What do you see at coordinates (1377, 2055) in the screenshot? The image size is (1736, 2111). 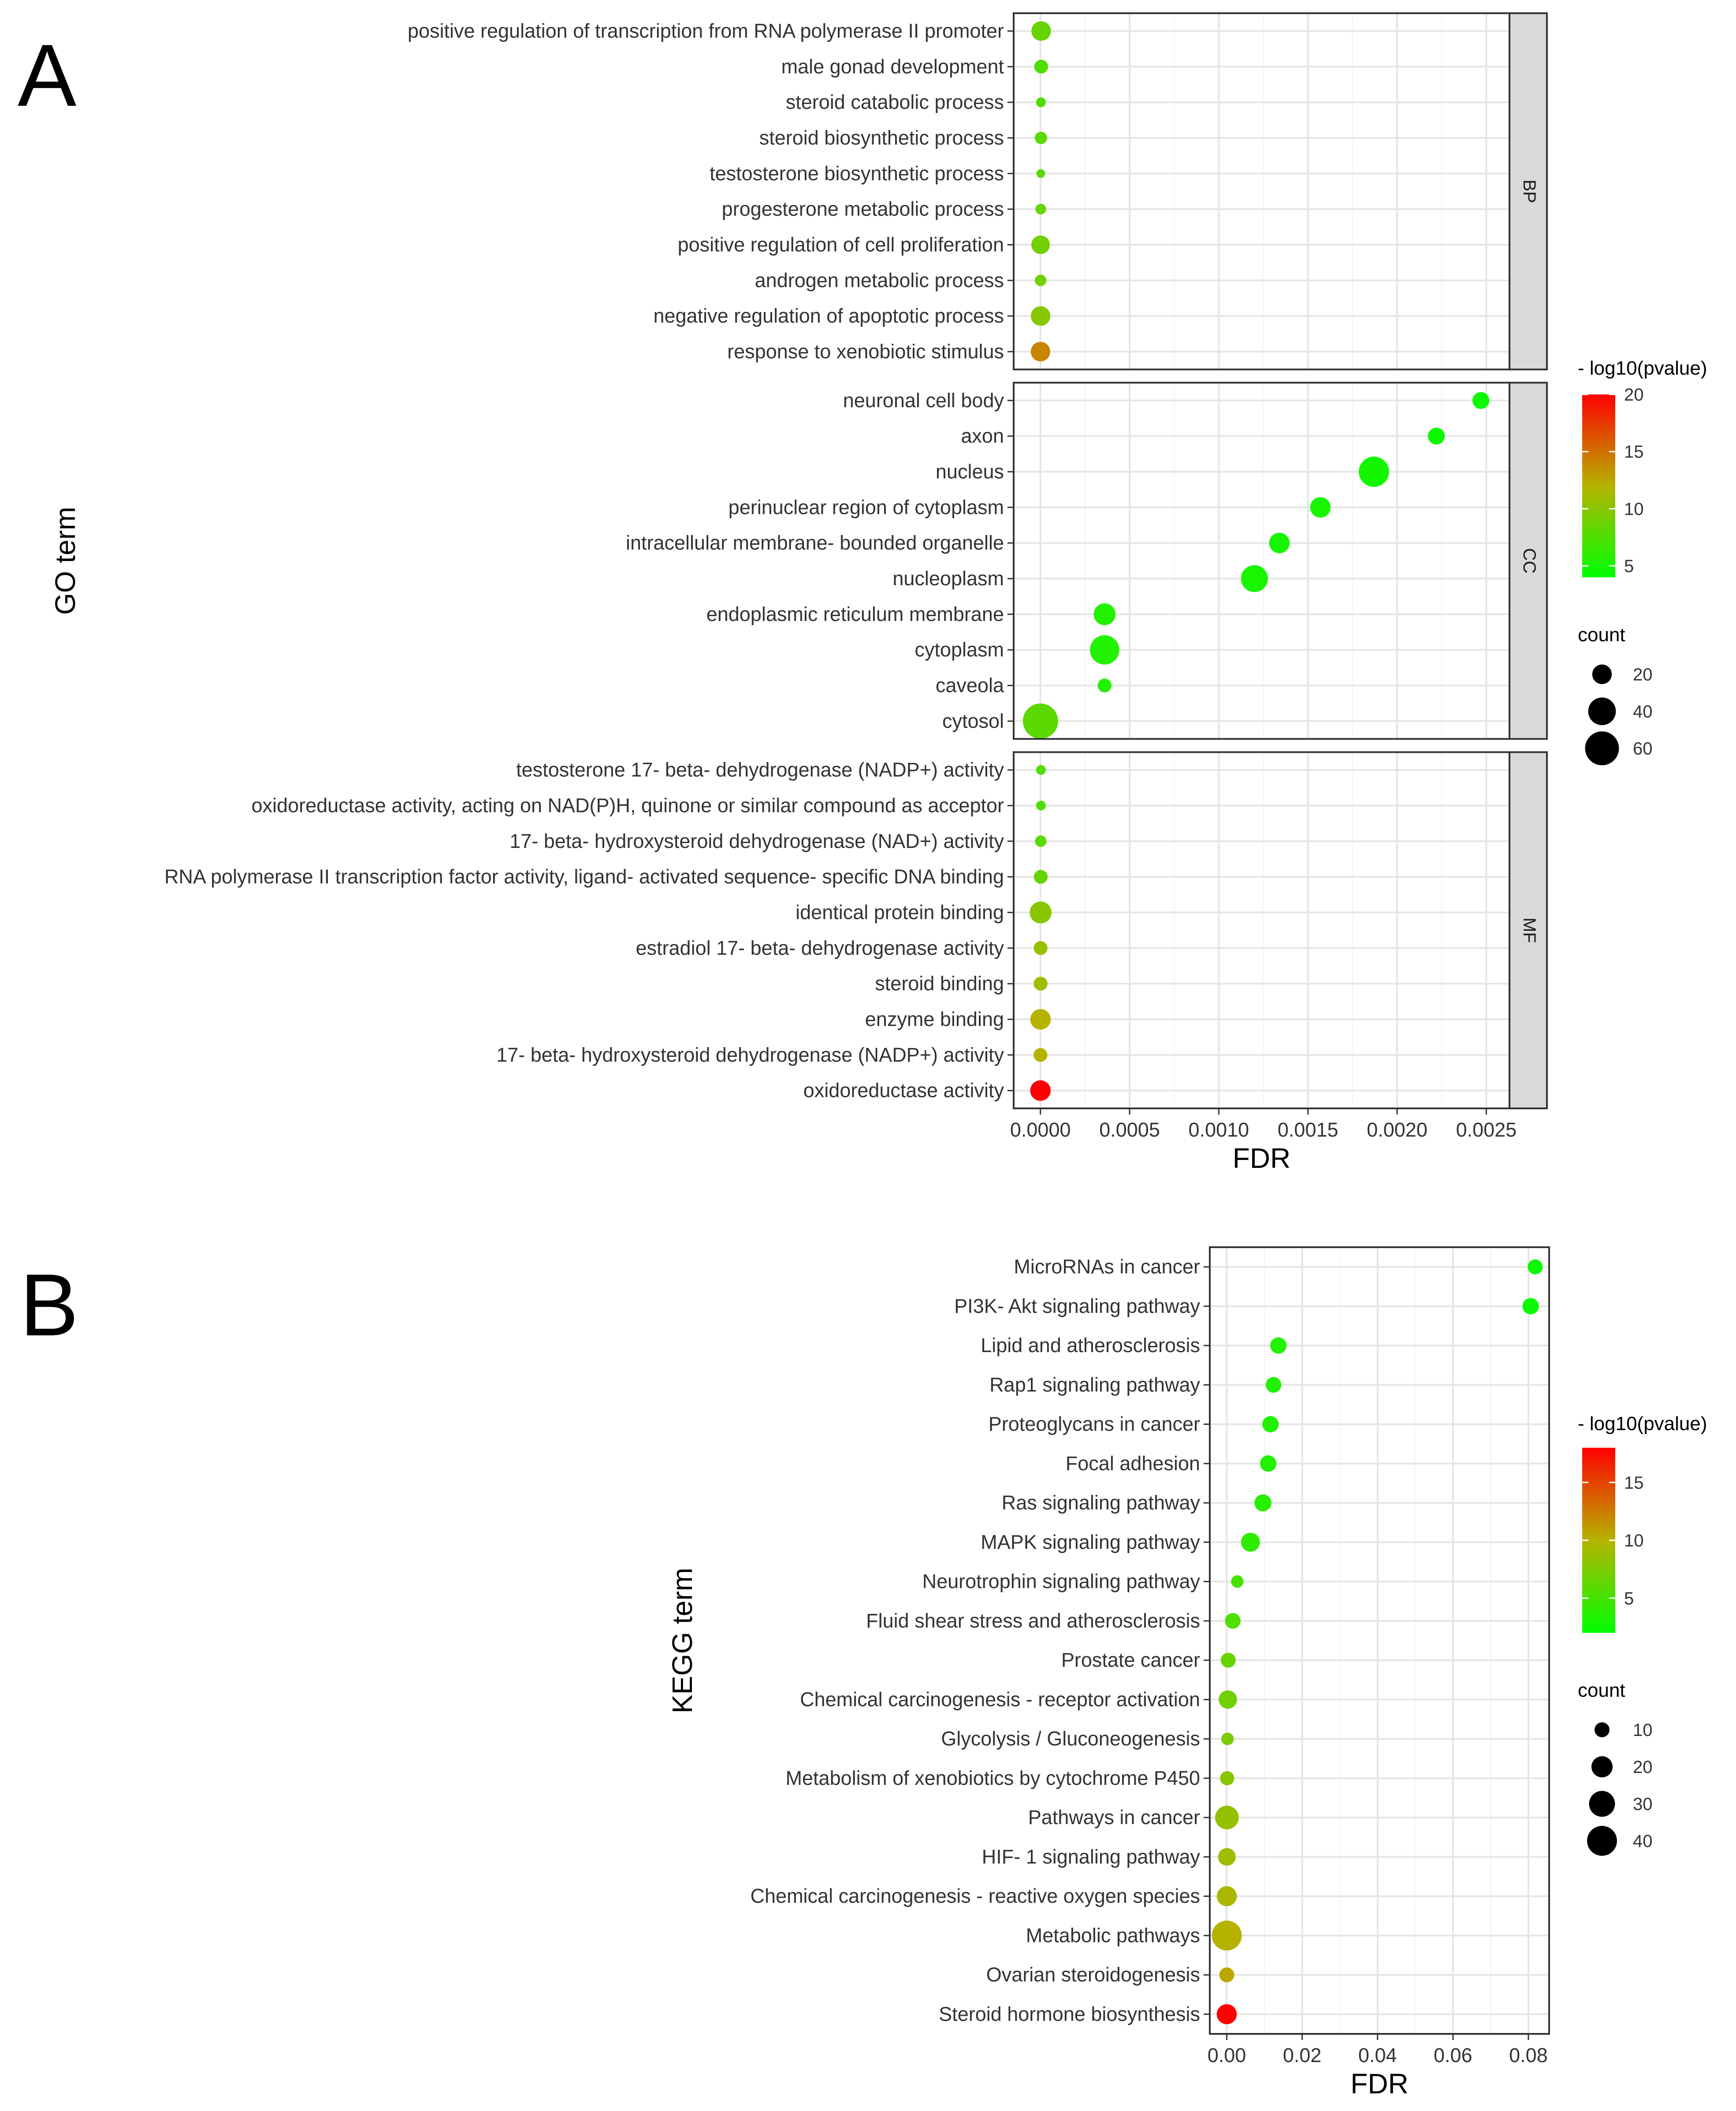 I see `x-tick-label: 0.04` at bounding box center [1377, 2055].